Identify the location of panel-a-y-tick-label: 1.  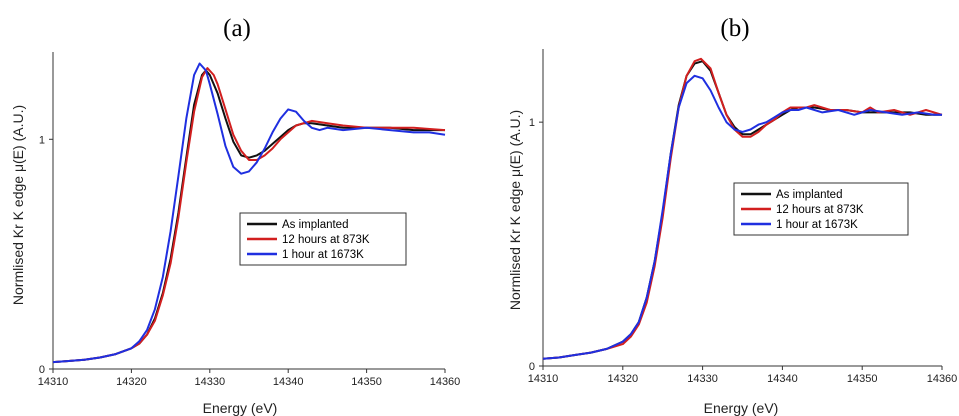
(42, 140).